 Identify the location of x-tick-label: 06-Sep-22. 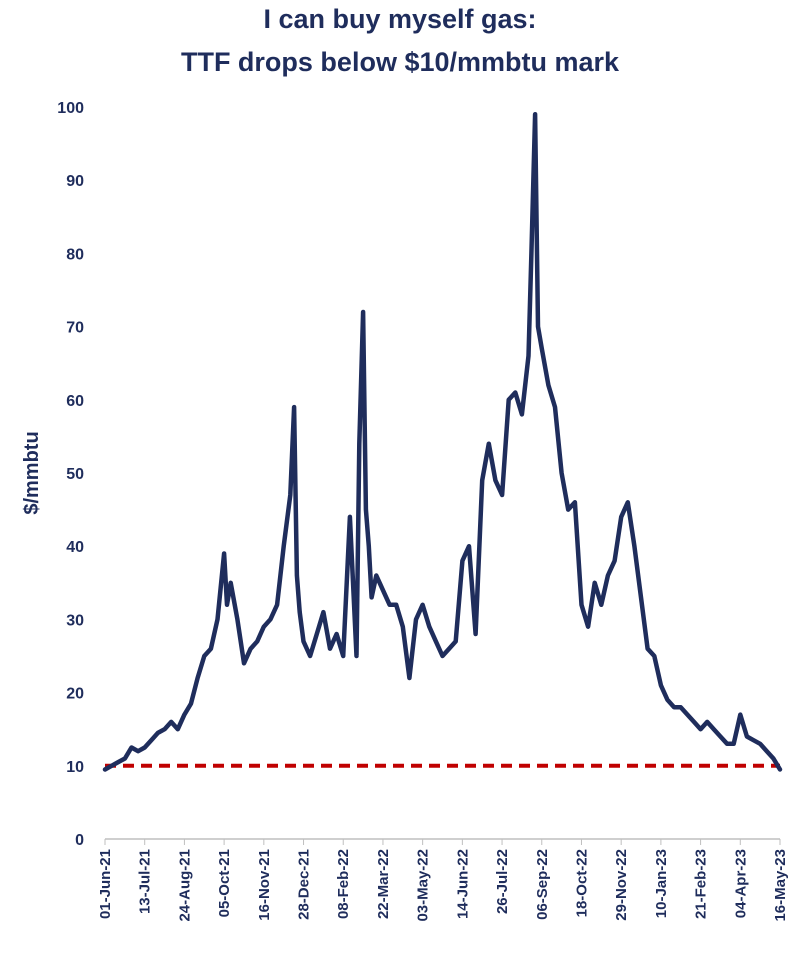
(542, 884).